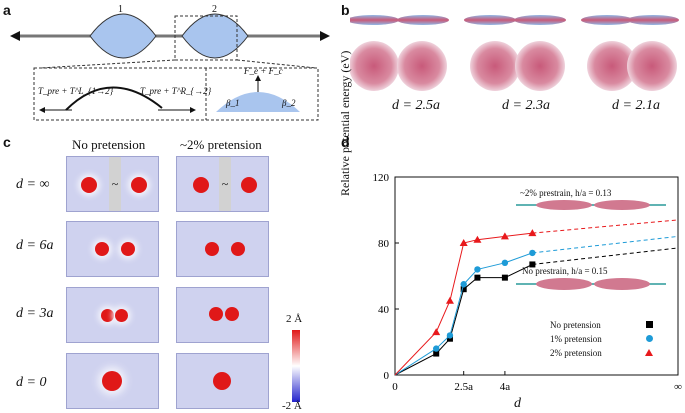  I want to click on side-view-3b, so click(653, 20).